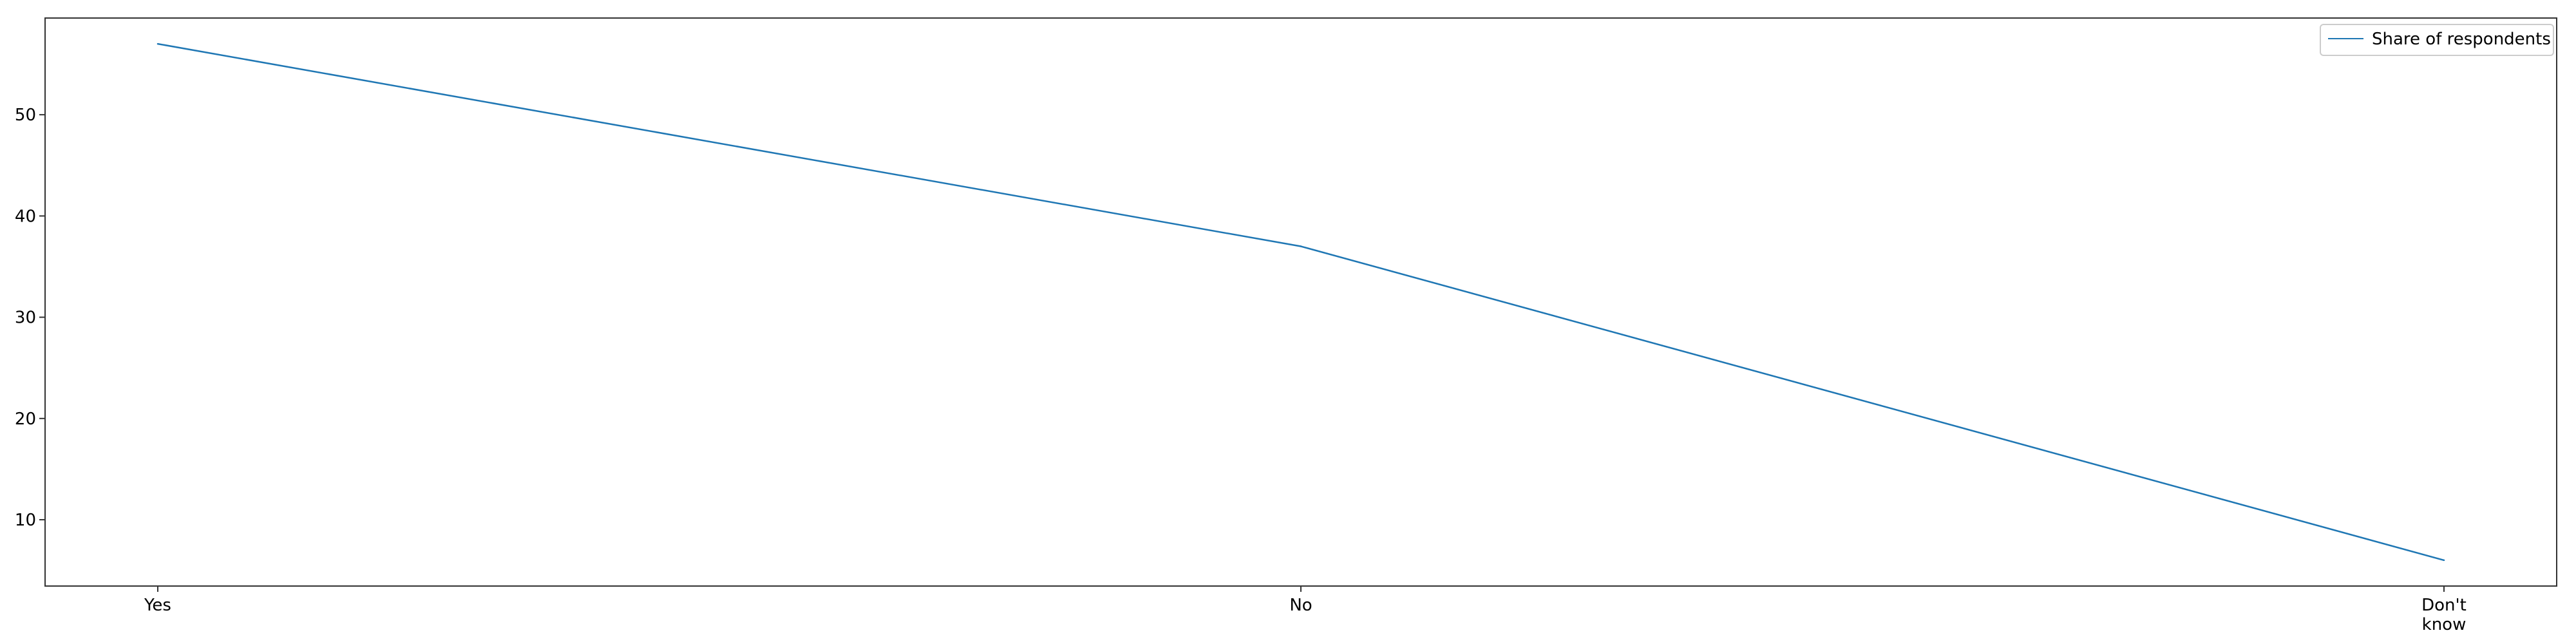  I want to click on legend-label: Share of respondents, so click(2461, 40).